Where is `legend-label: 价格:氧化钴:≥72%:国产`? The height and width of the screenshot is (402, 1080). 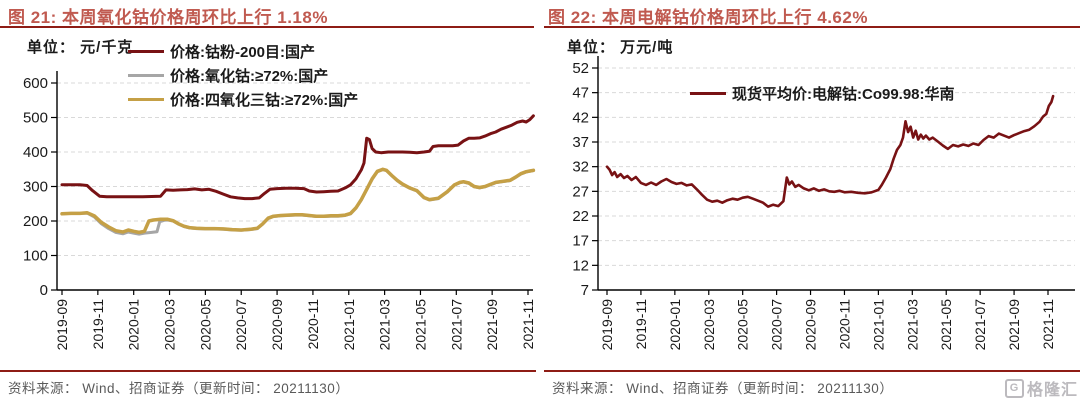
legend-label: 价格:氧化钴:≥72%:国产 is located at coordinates (249, 76).